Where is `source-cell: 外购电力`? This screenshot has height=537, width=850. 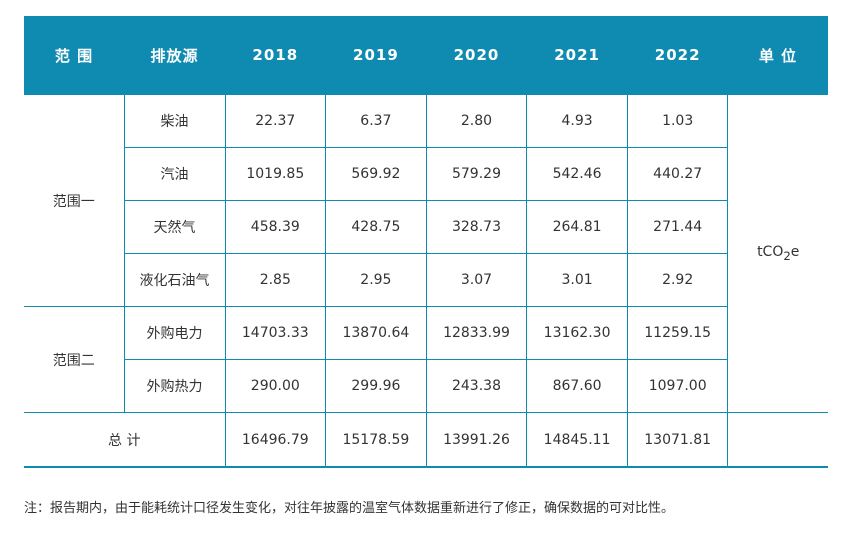
source-cell: 外购电力 is located at coordinates (174, 333).